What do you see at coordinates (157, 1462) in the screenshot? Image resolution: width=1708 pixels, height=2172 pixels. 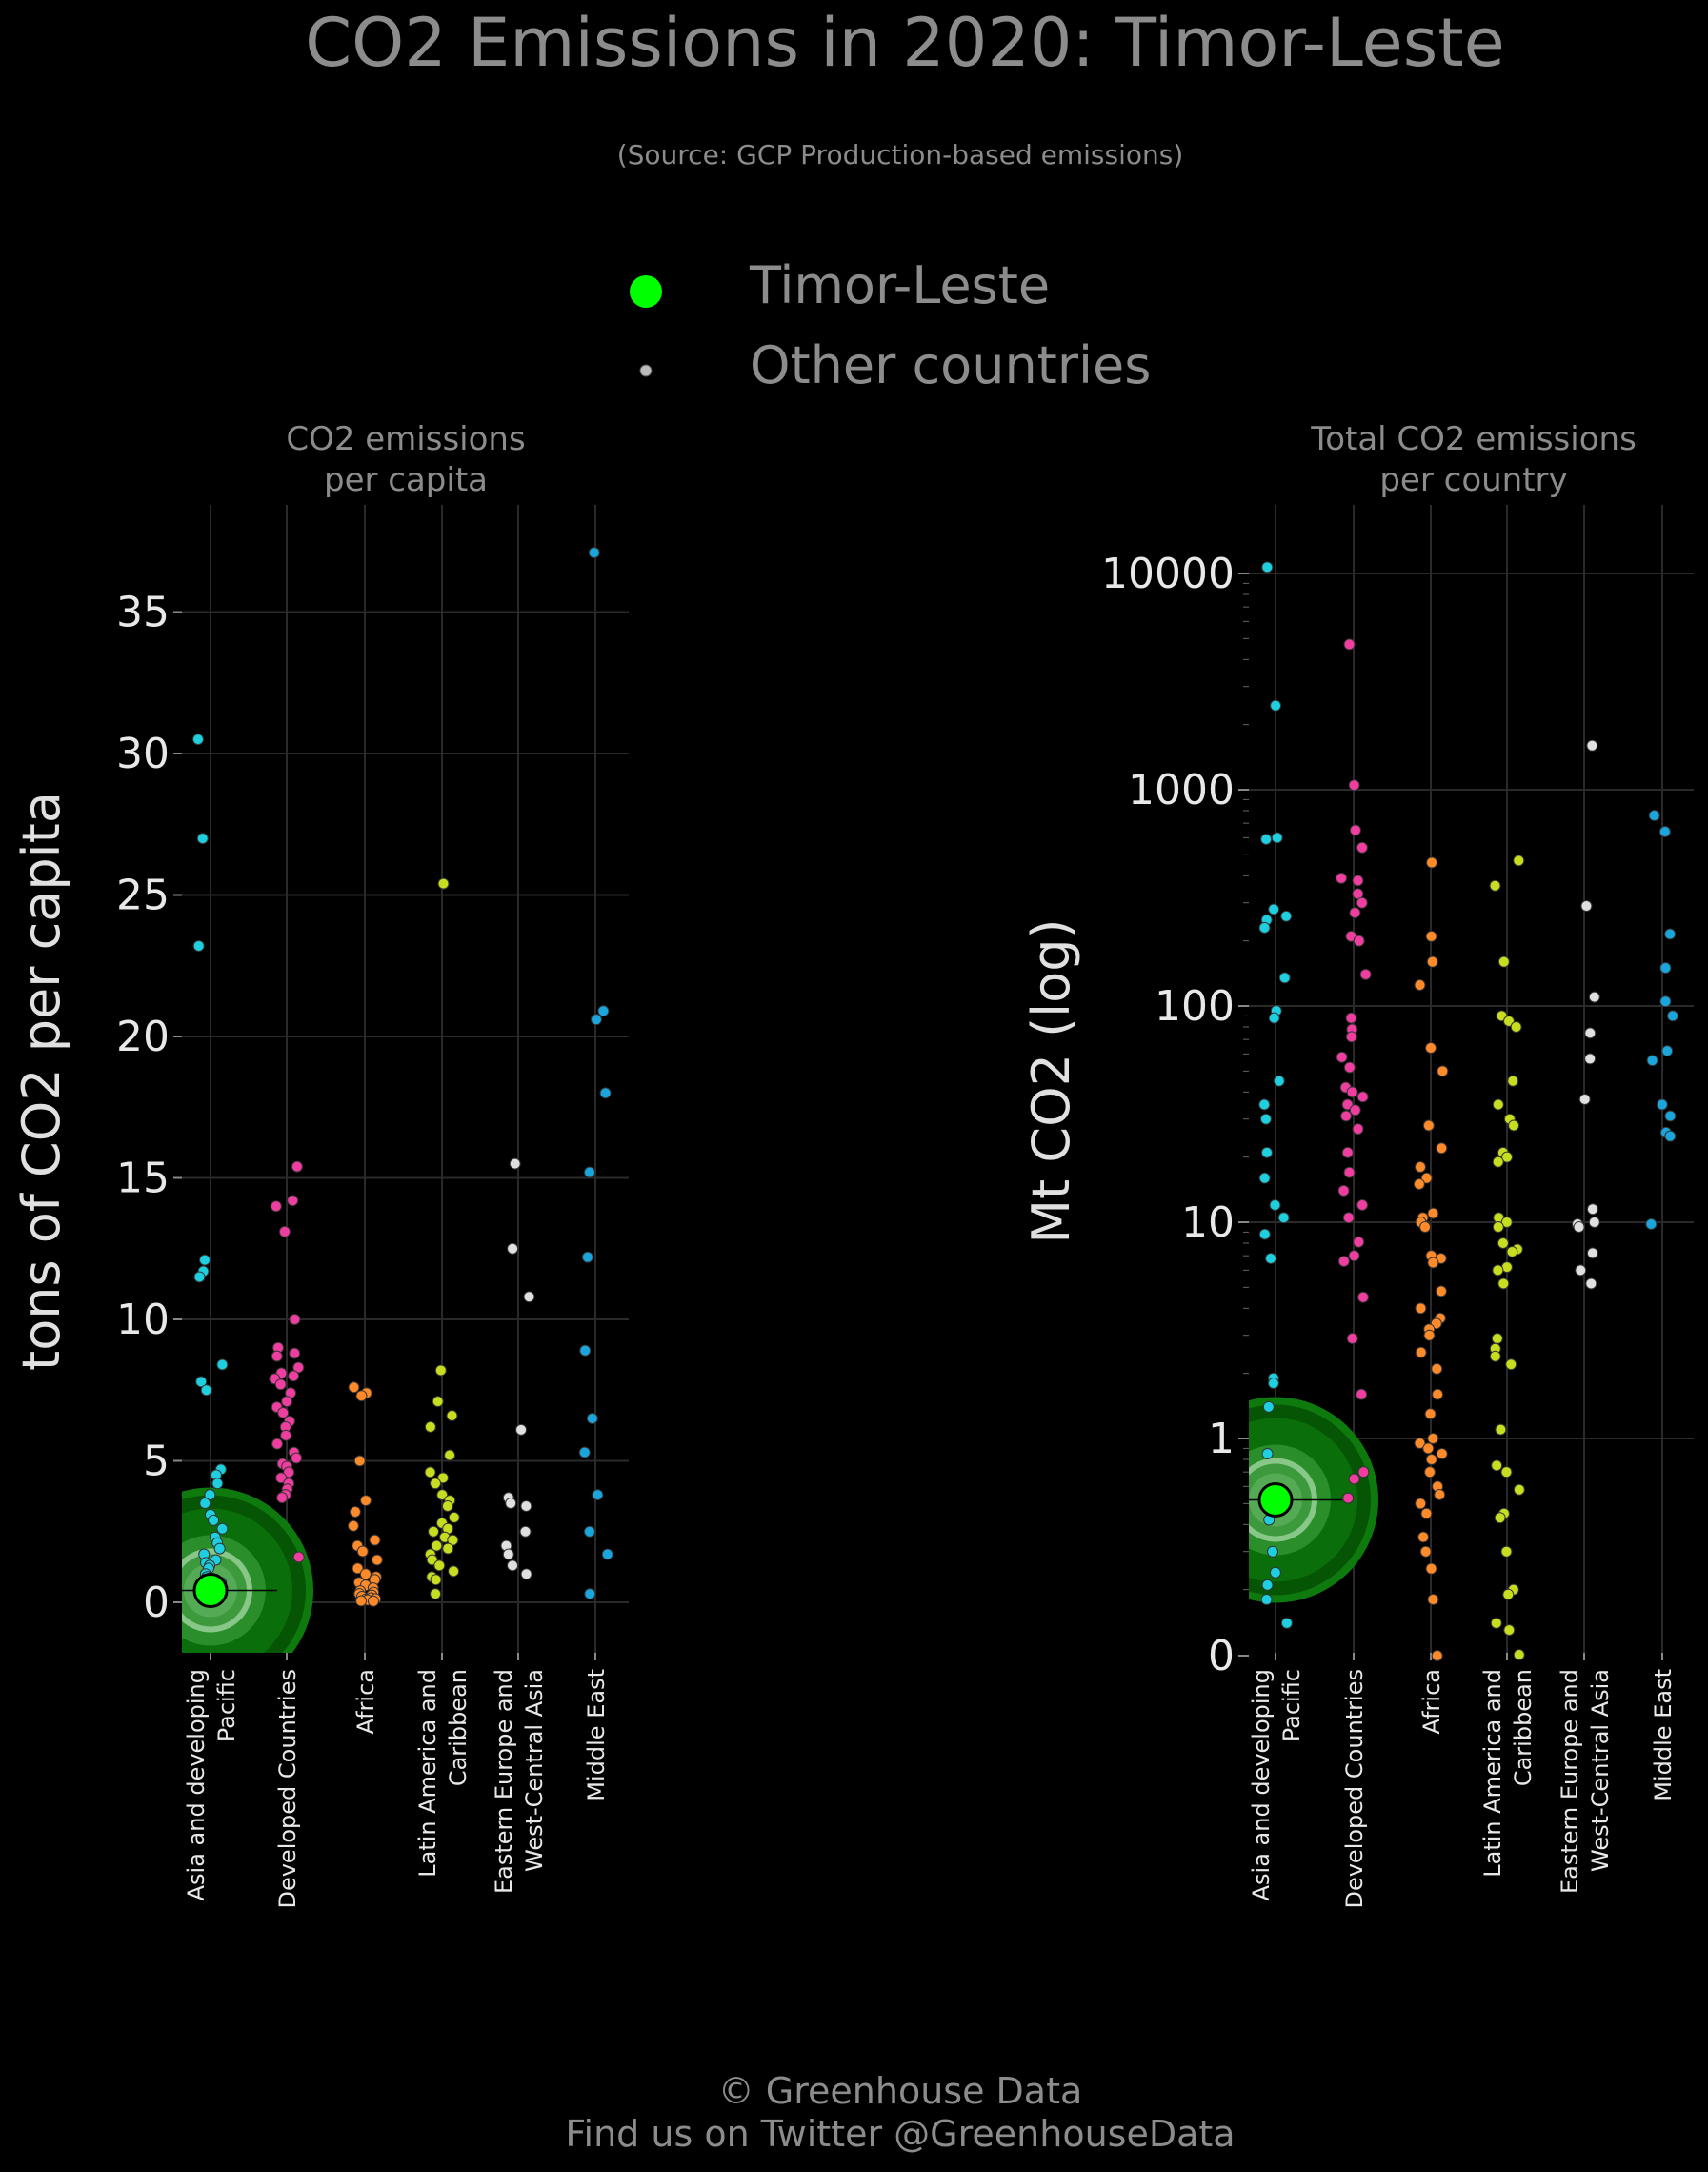 I see `y-tick-label: 5` at bounding box center [157, 1462].